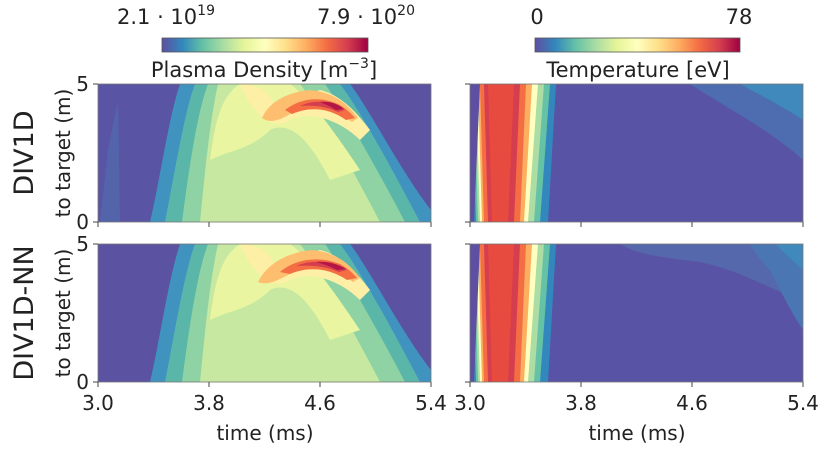 This screenshot has height=451, width=831. I want to click on y-axis-label-bottom: to target (m), so click(63, 313).